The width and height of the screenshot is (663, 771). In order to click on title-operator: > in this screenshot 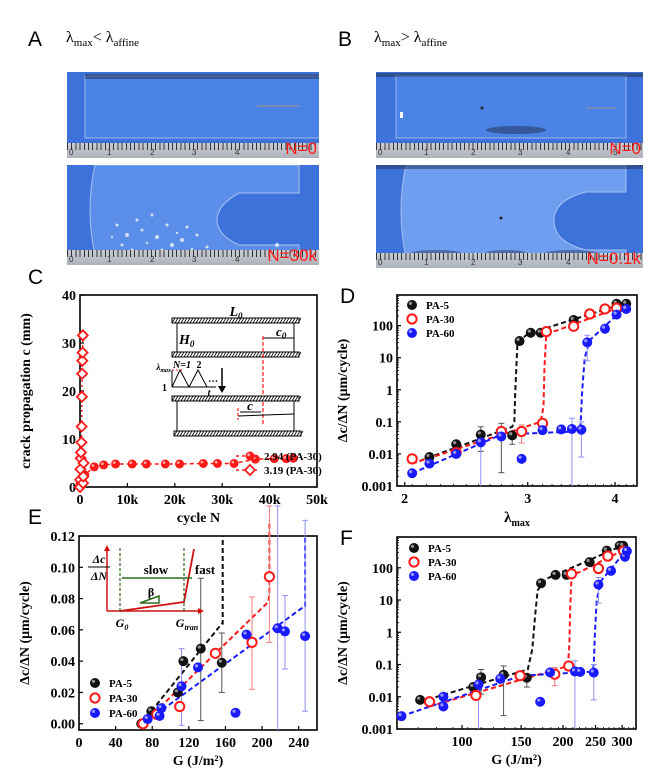, I will do `click(405, 37)`.